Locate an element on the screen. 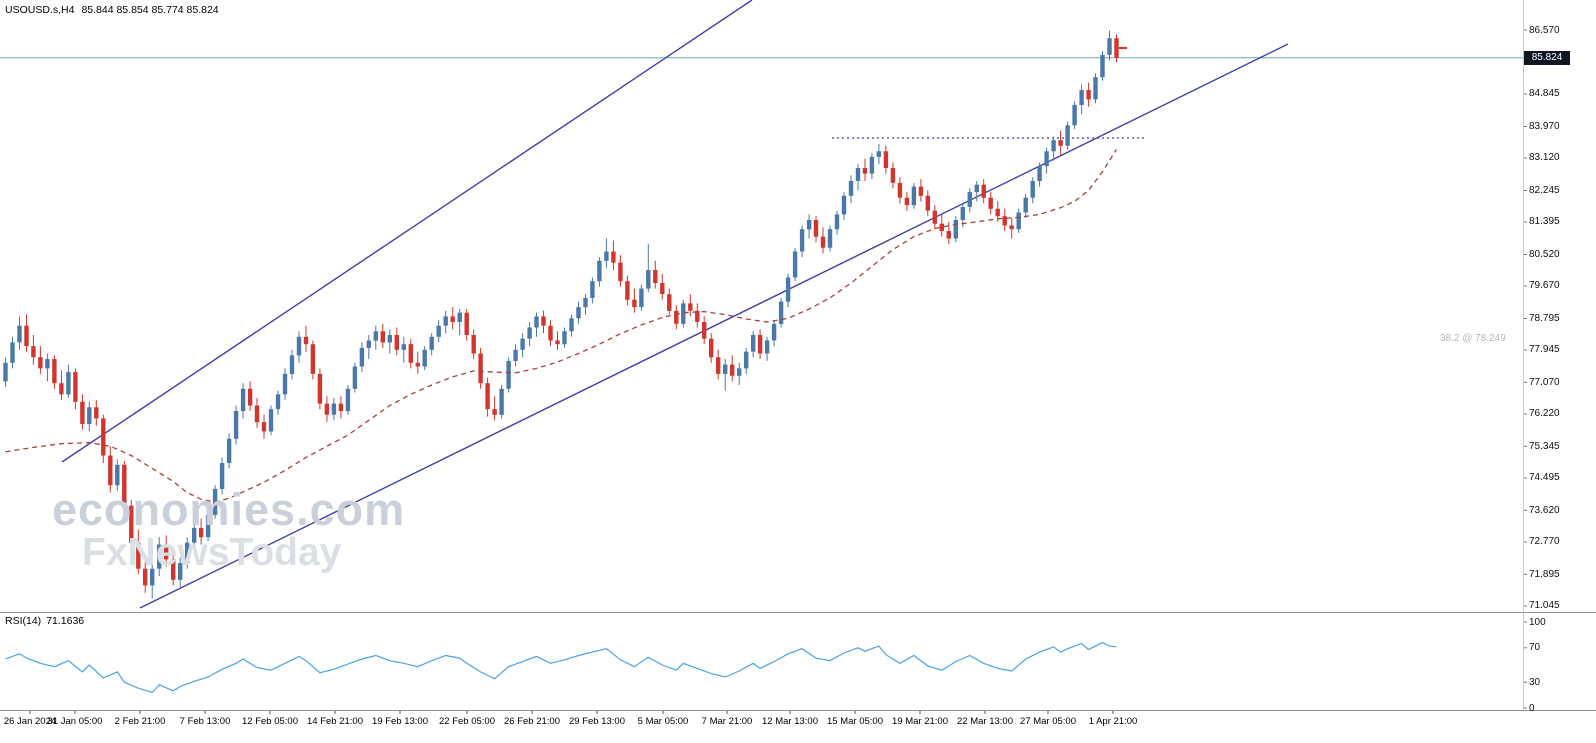 This screenshot has width=1596, height=743. price-axis-label: 82.245 is located at coordinates (1544, 190).